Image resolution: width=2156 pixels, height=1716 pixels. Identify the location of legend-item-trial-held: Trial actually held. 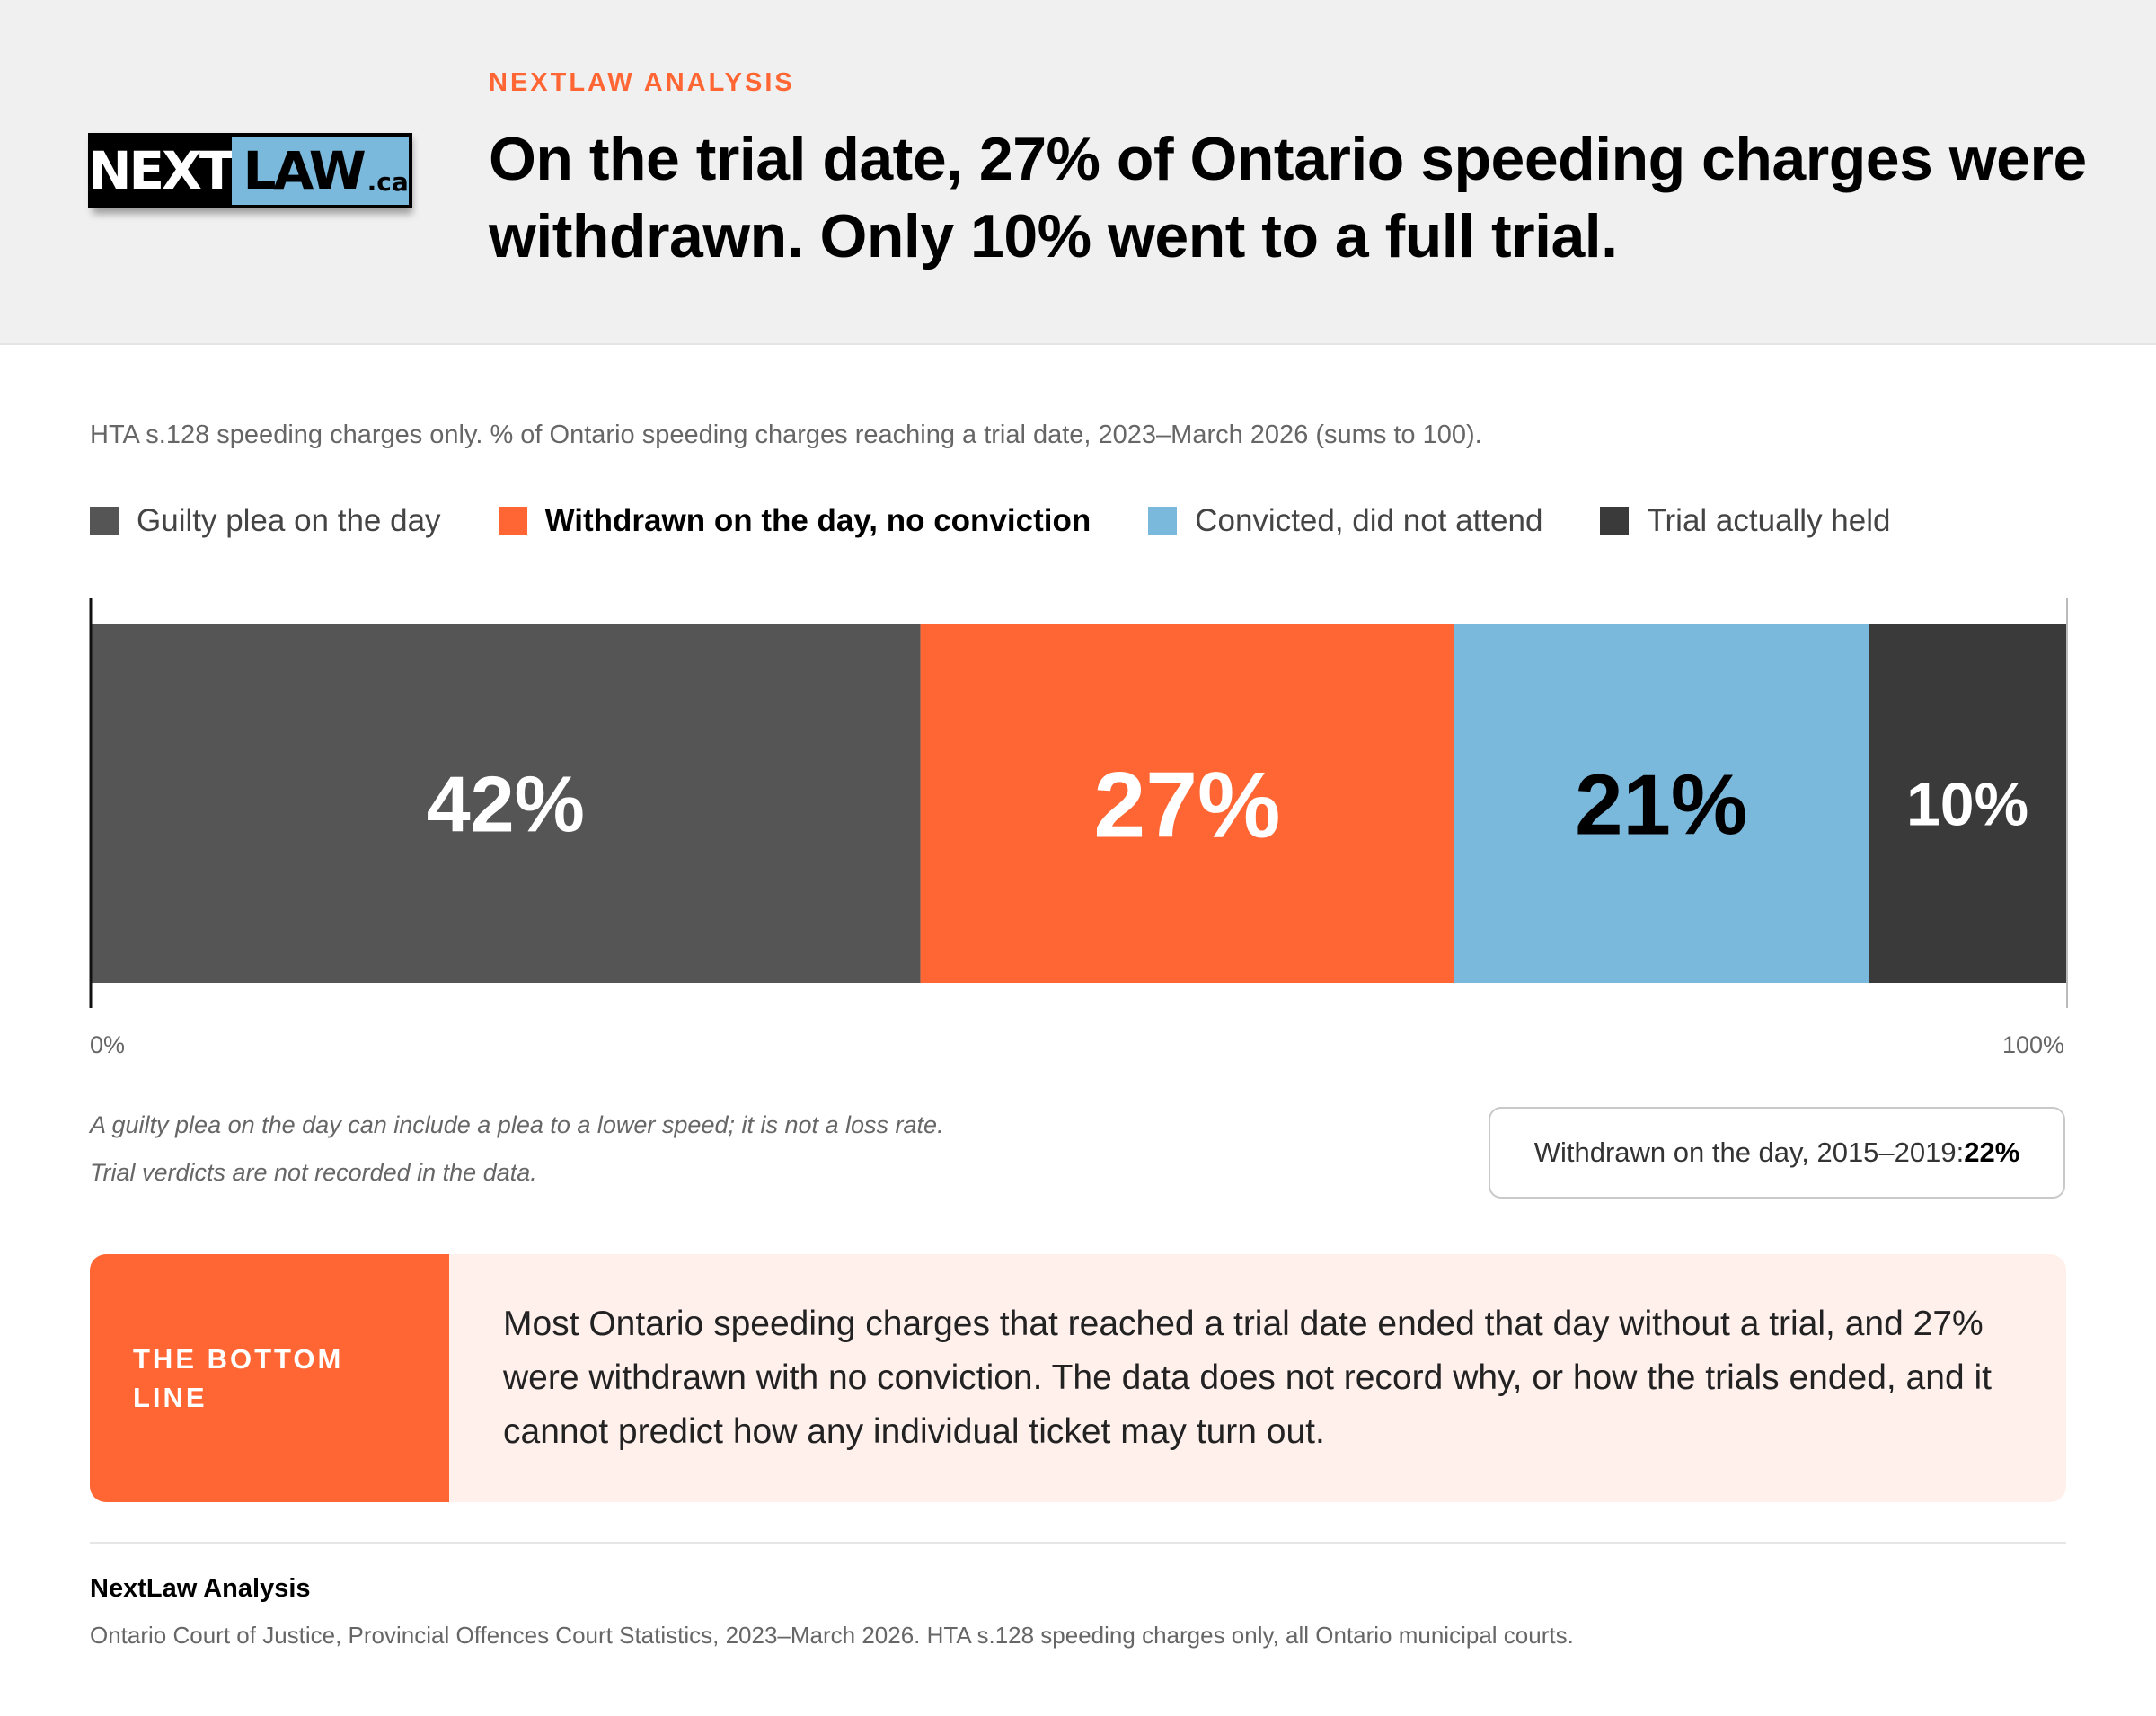
(1745, 521).